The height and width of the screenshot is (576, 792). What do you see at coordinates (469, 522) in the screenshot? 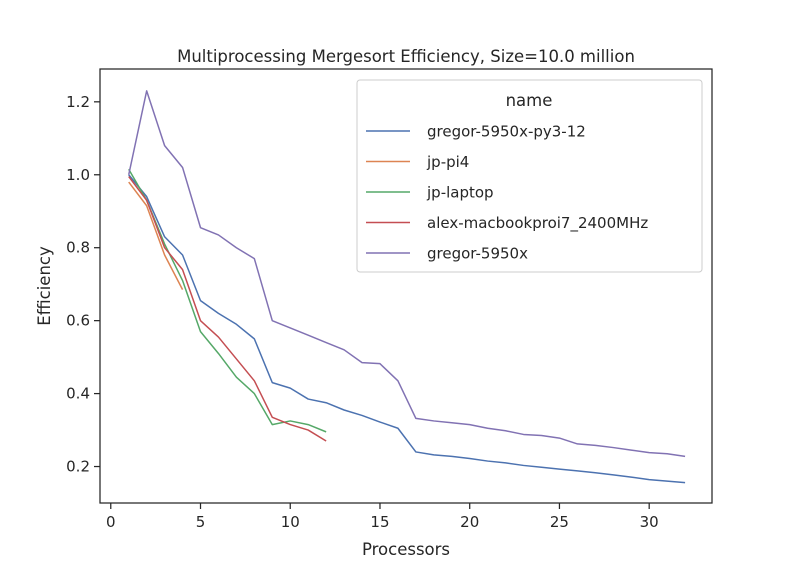
I see `x-tick-label: 20` at bounding box center [469, 522].